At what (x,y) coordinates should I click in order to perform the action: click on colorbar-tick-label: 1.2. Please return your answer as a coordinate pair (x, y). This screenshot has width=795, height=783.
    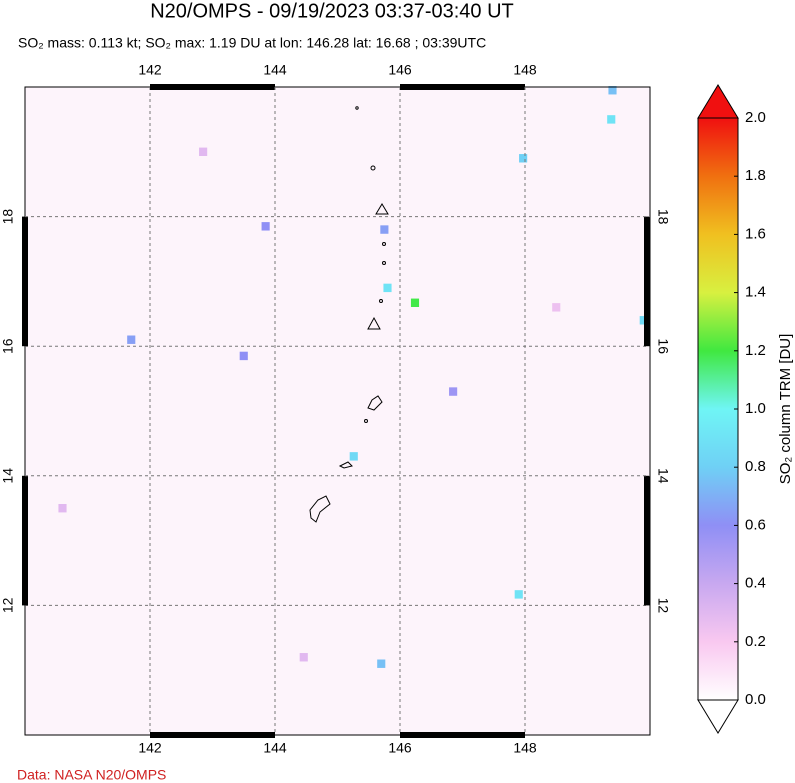
    Looking at the image, I should click on (755, 350).